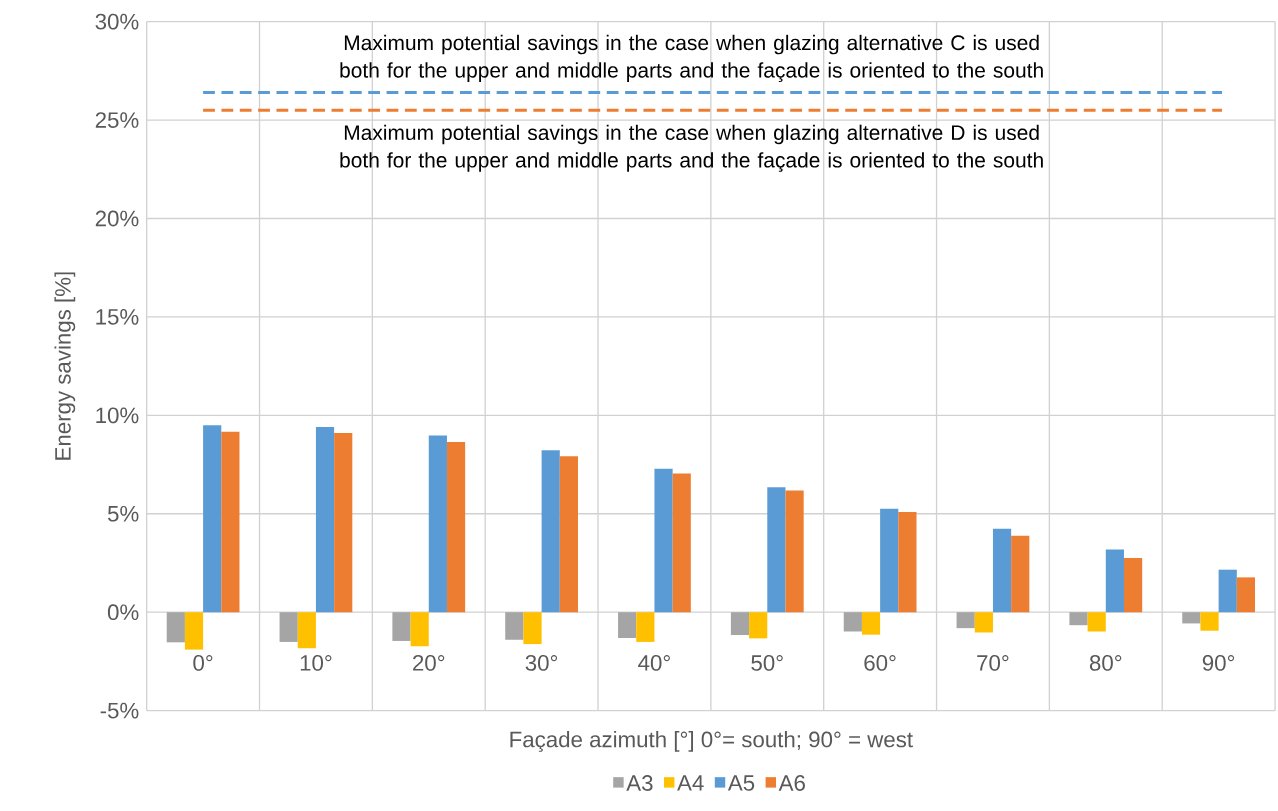 This screenshot has height=811, width=1278. What do you see at coordinates (541, 663) in the screenshot?
I see `x-tick-label: 30°` at bounding box center [541, 663].